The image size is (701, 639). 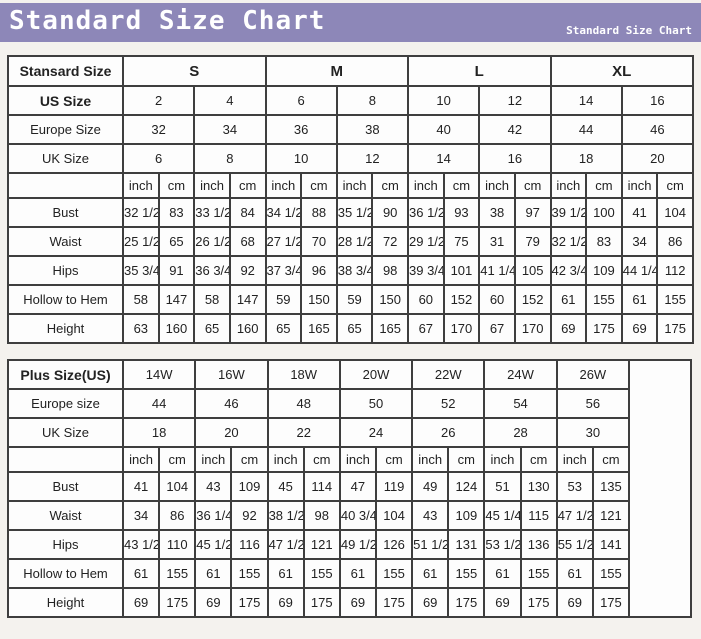 What do you see at coordinates (357, 544) in the screenshot?
I see `measure-value-cell: 49 1/2` at bounding box center [357, 544].